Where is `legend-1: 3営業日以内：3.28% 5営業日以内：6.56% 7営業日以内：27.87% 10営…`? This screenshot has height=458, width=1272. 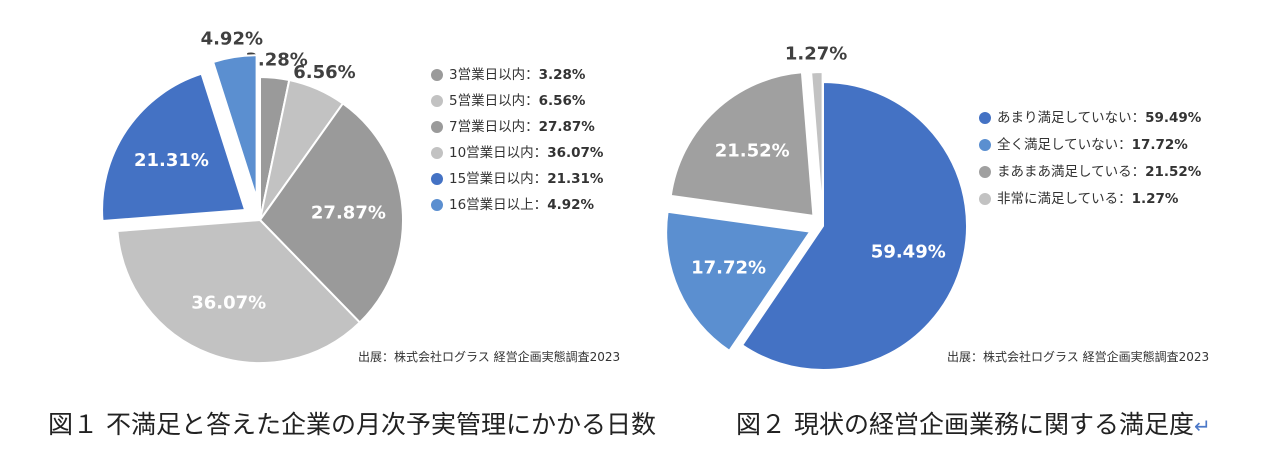 legend-1: 3営業日以内：3.28% 5営業日以内：6.56% 7営業日以内：27.87% 10営… is located at coordinates (517, 140).